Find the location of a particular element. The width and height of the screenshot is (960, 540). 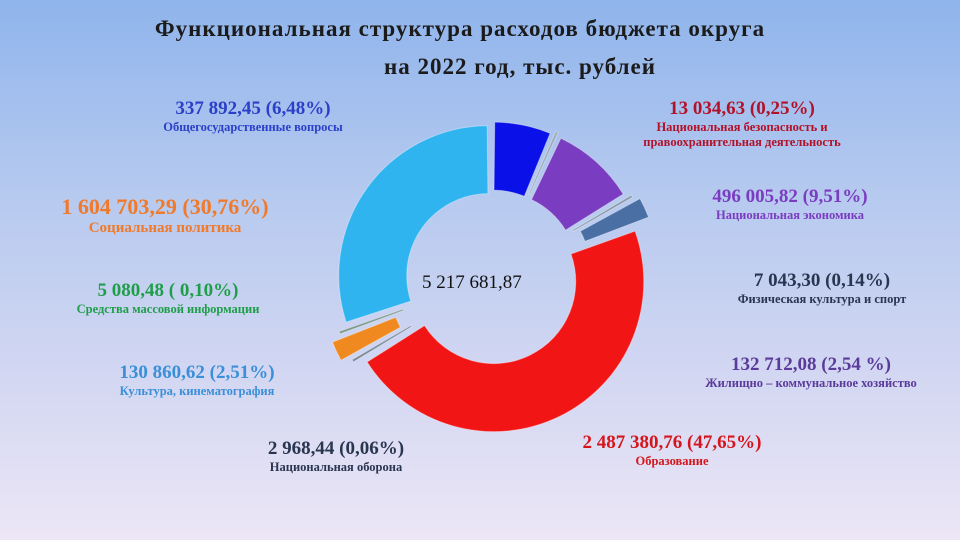

total-label: 5 217 681,87 is located at coordinates (472, 282).